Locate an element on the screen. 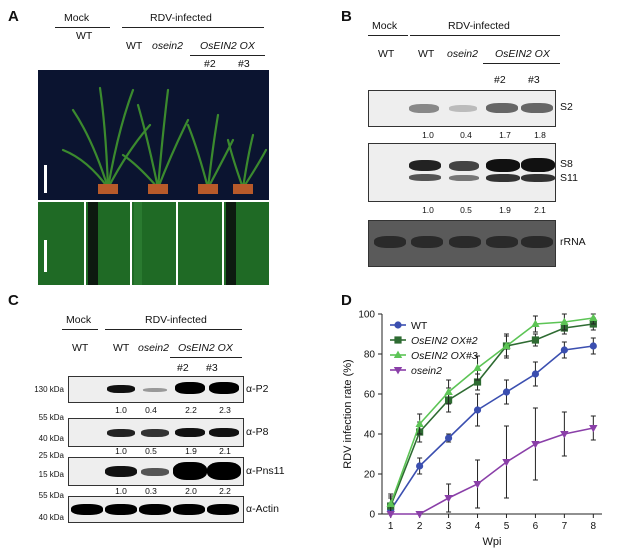  c-q2-3: 2.1 is located at coordinates (225, 451).